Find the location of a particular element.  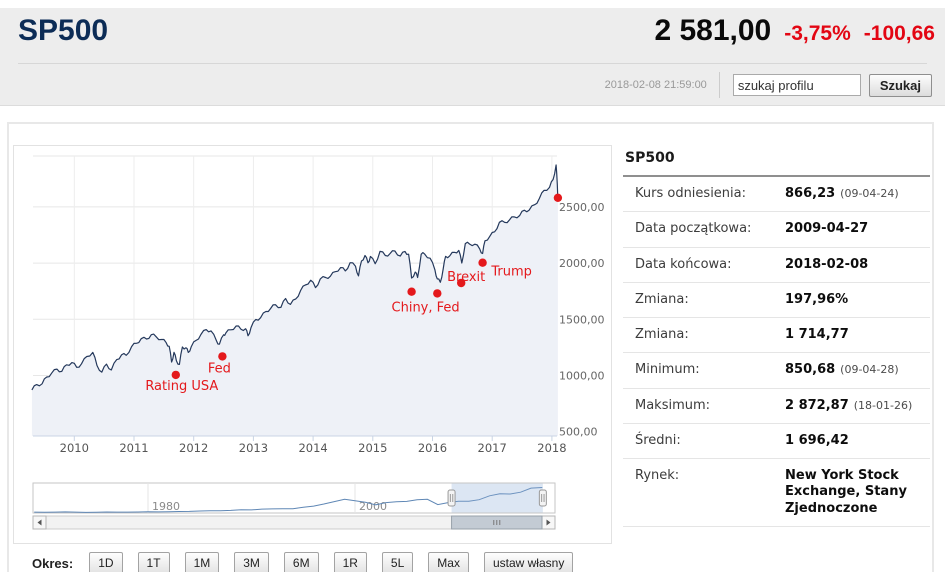

search-input is located at coordinates (796, 85).